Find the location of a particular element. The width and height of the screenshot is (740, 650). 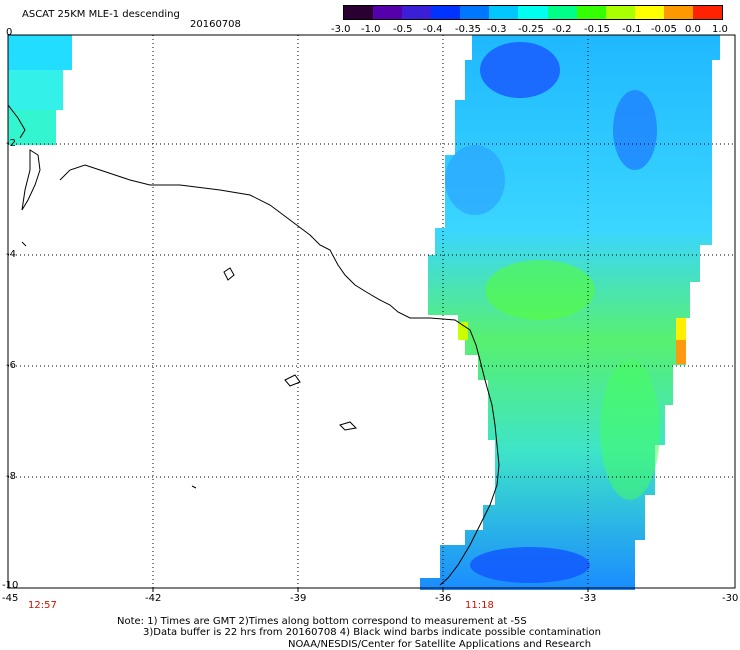

map-date: 20160708 is located at coordinates (215, 24).